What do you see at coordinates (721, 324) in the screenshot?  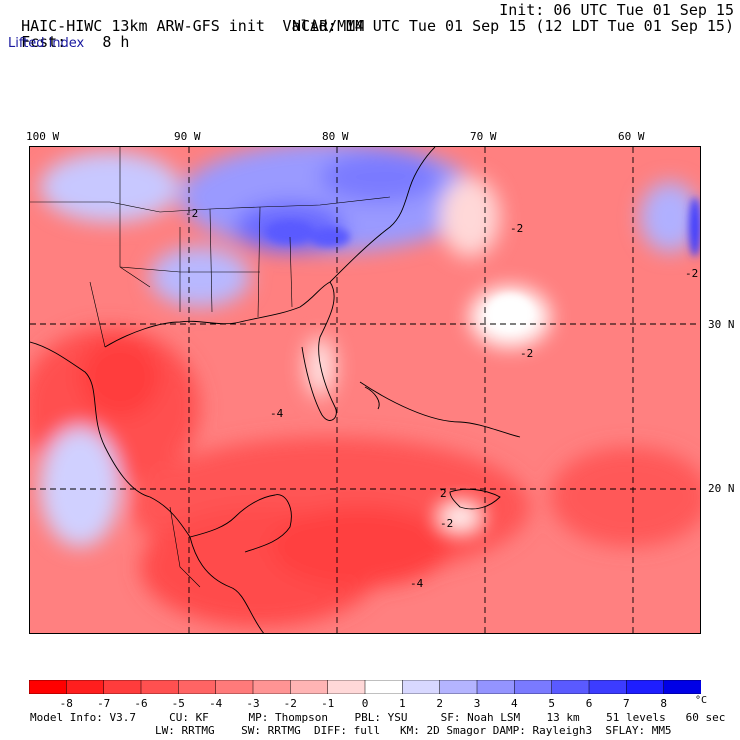 I see `lat-label-30n: 30 N` at bounding box center [721, 324].